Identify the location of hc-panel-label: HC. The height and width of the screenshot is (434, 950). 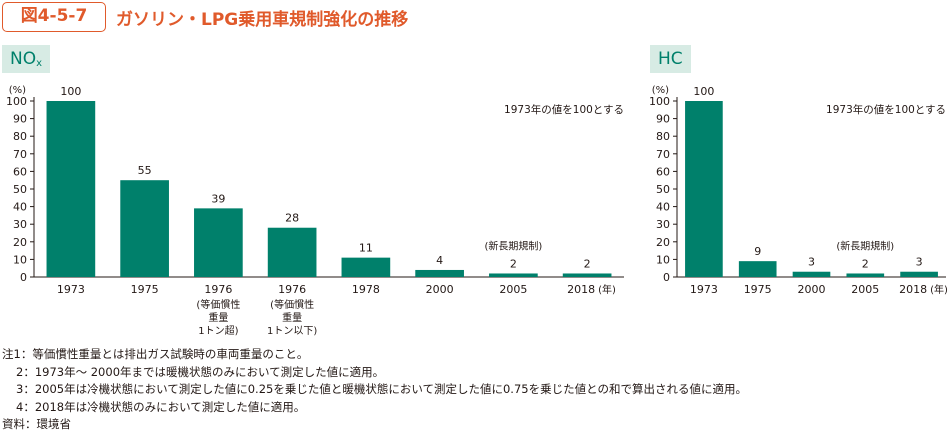
(670, 59).